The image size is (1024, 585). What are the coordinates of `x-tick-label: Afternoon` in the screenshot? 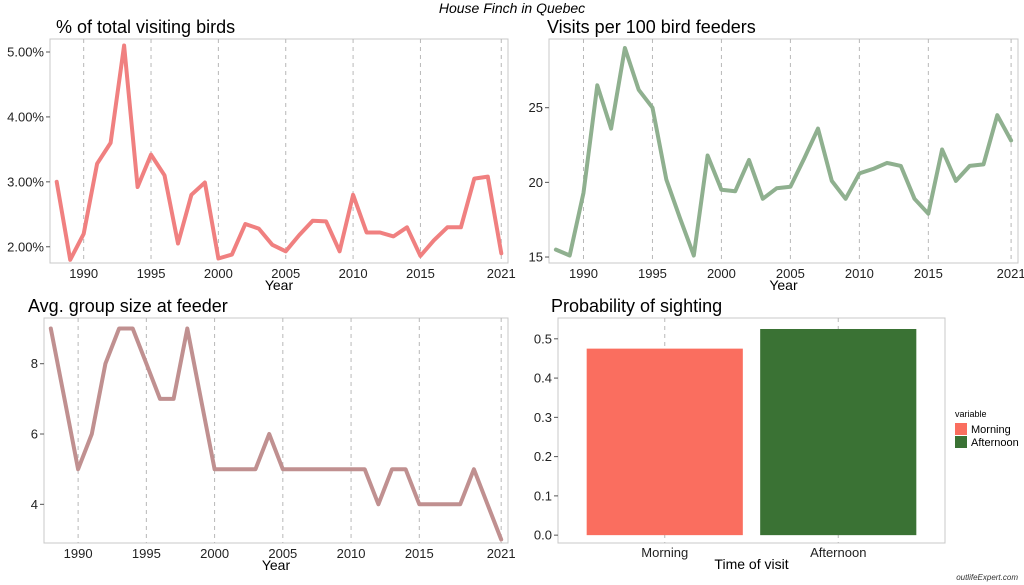 It's located at (838, 552).